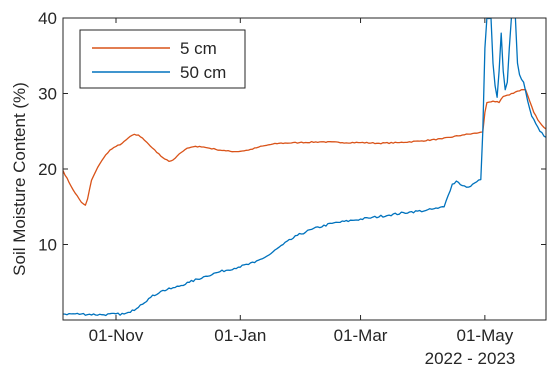 The height and width of the screenshot is (371, 547). What do you see at coordinates (240, 335) in the screenshot?
I see `x-tick-label: 01-Jan` at bounding box center [240, 335].